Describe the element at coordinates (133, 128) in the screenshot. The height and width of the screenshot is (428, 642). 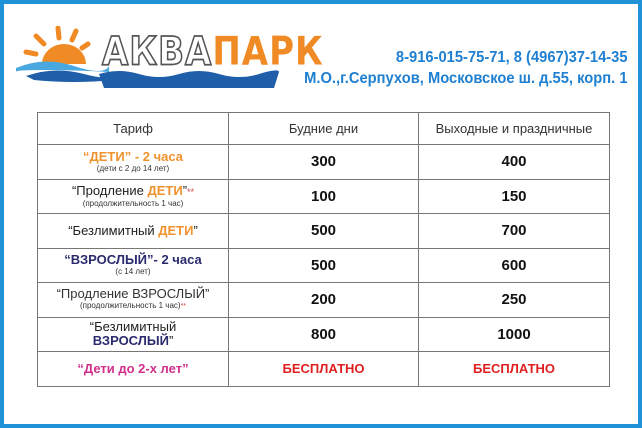
I see `col-tariff: Тариф` at that location.